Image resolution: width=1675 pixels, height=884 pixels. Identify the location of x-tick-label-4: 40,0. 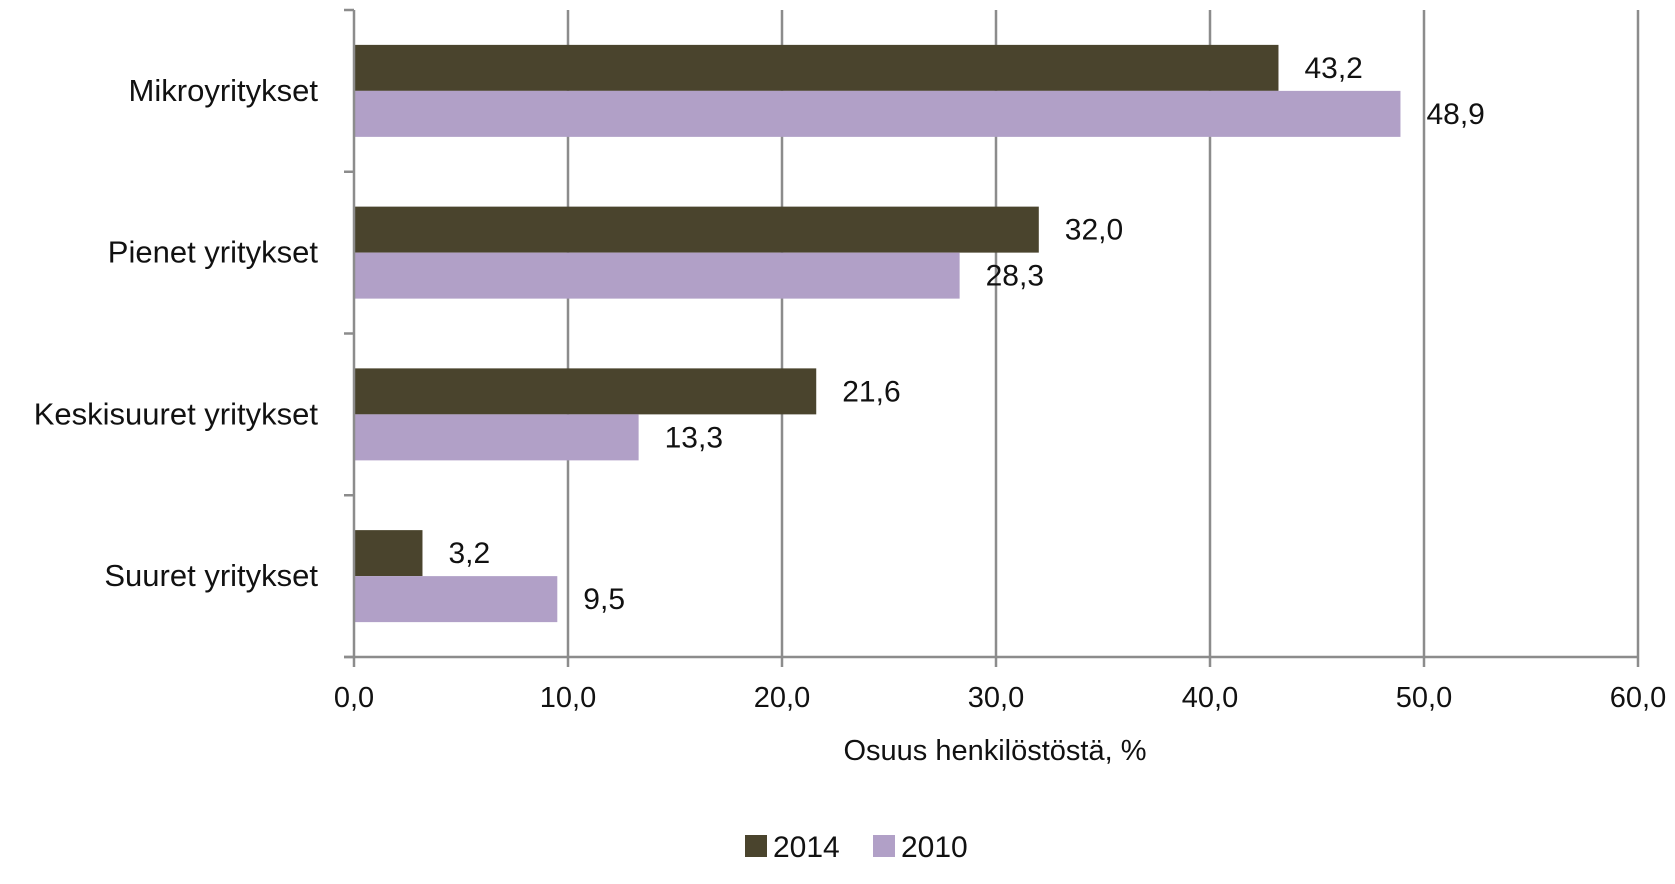
(1210, 698).